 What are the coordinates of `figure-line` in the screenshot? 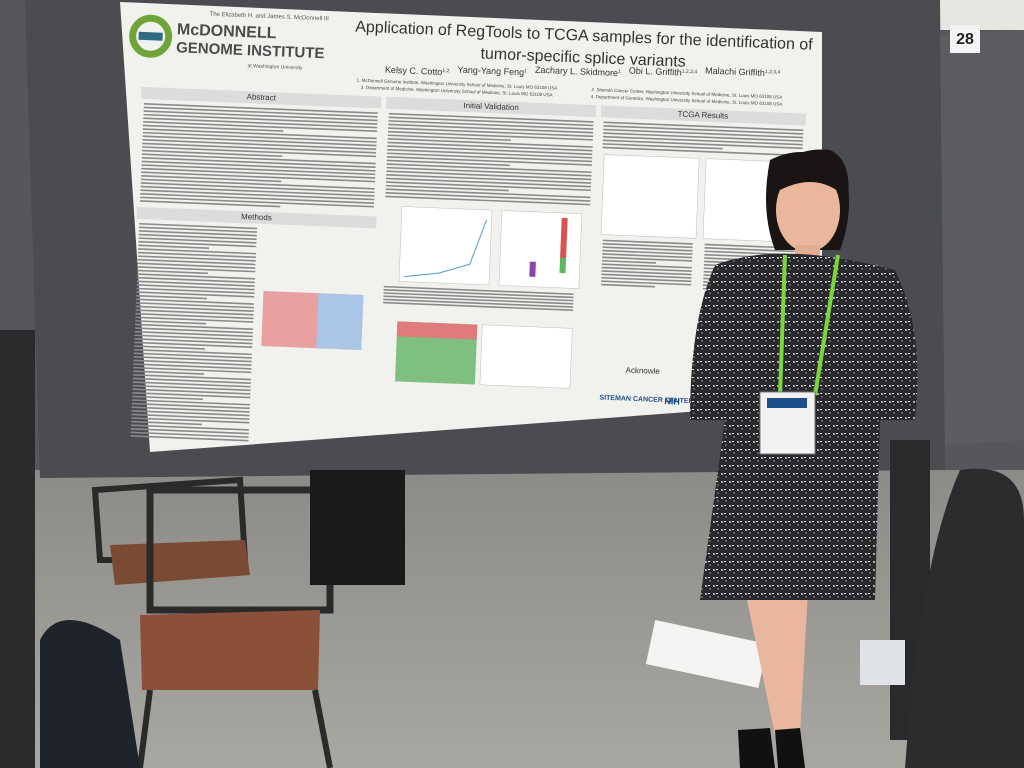 It's located at (446, 248).